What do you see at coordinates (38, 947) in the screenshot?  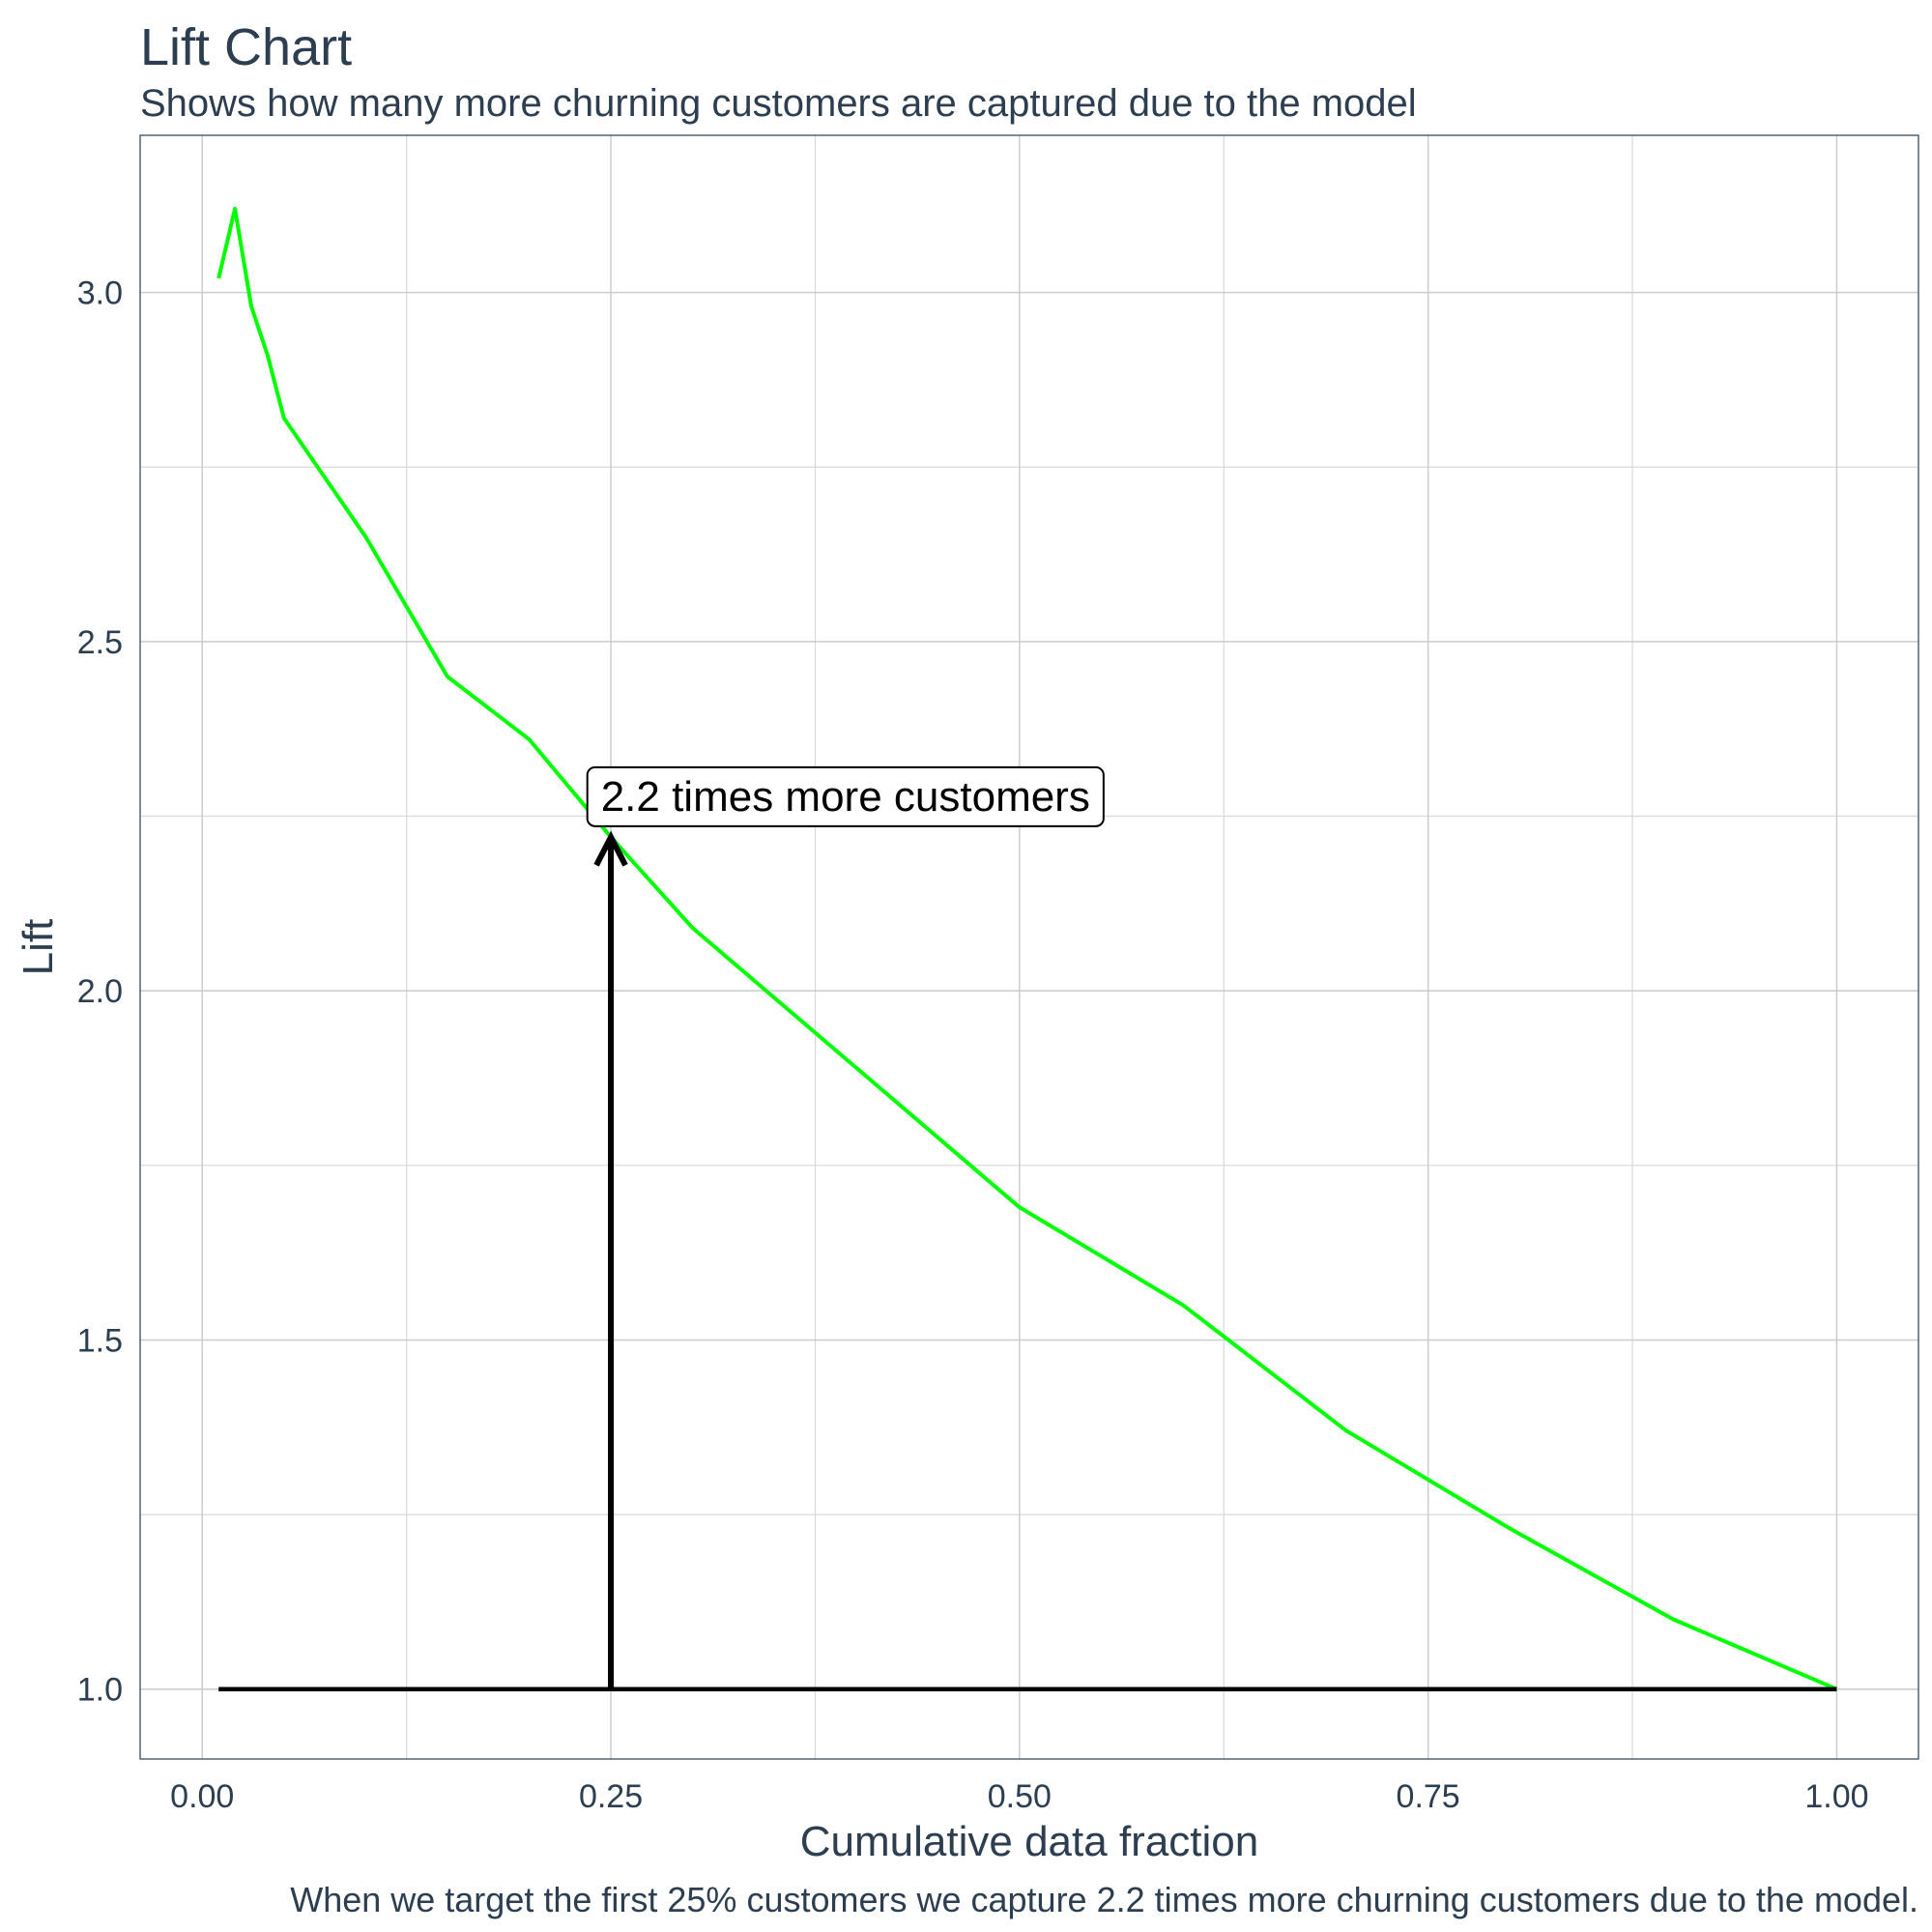 I see `y-axis-title: Lift` at bounding box center [38, 947].